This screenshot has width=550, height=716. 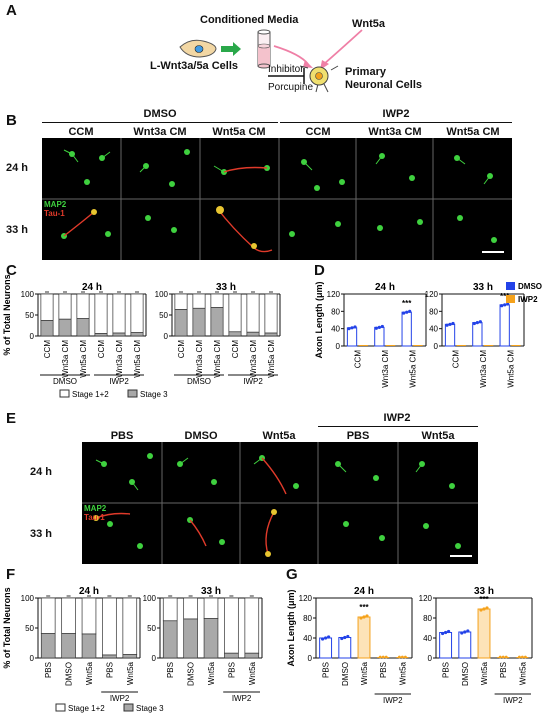 I want to click on legend-swatch-stage3, so click(x=128, y=707).